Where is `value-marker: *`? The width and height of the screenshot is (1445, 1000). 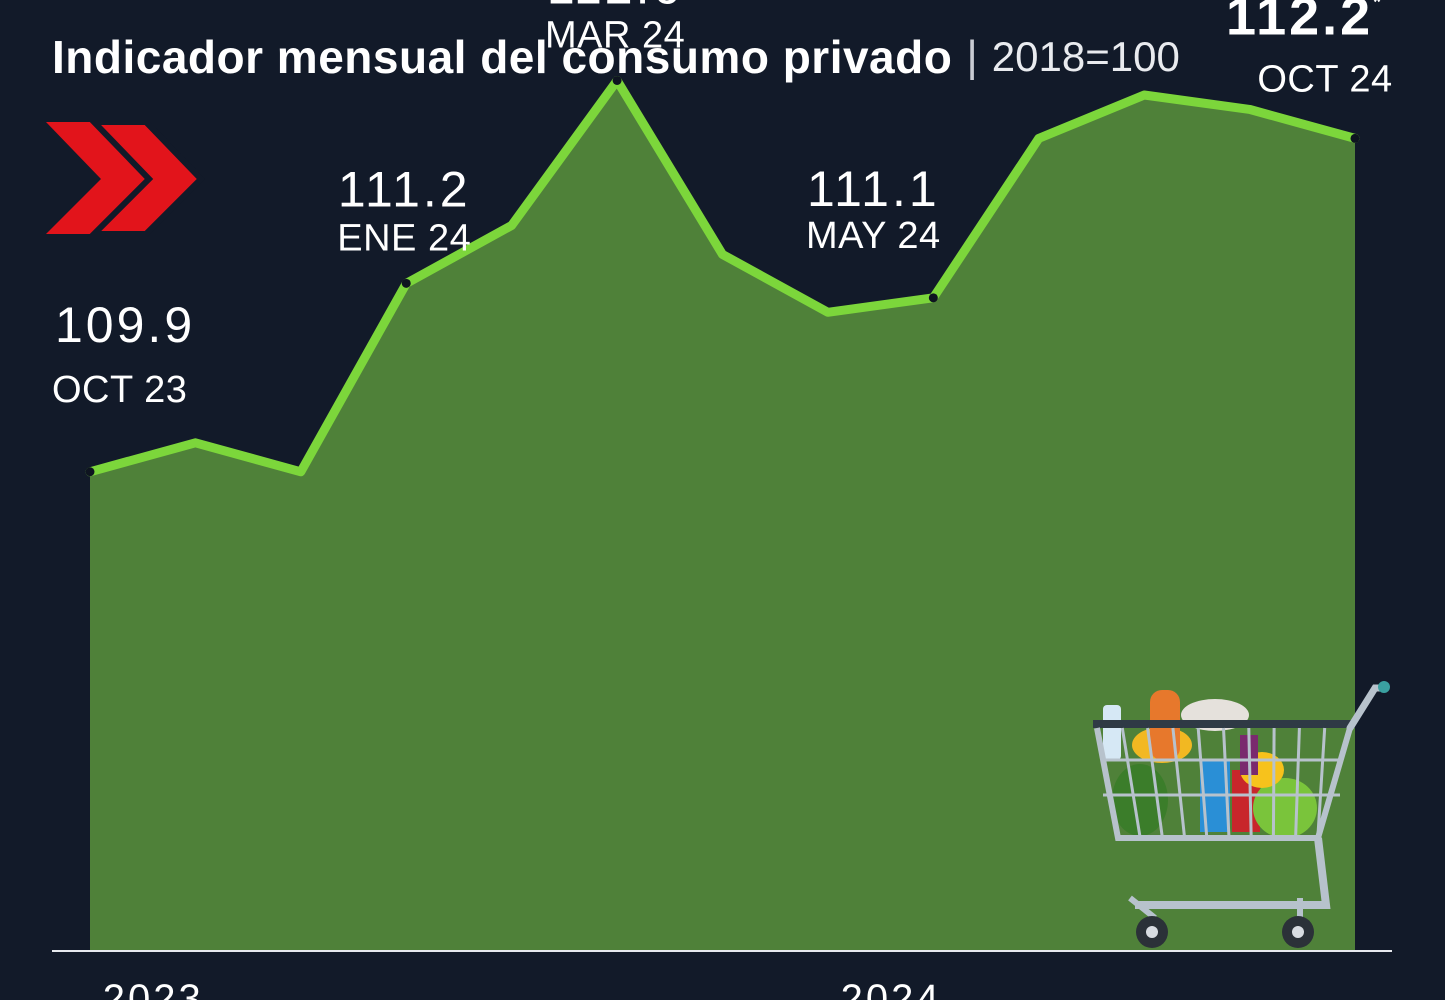 value-marker: * is located at coordinates (1378, 6).